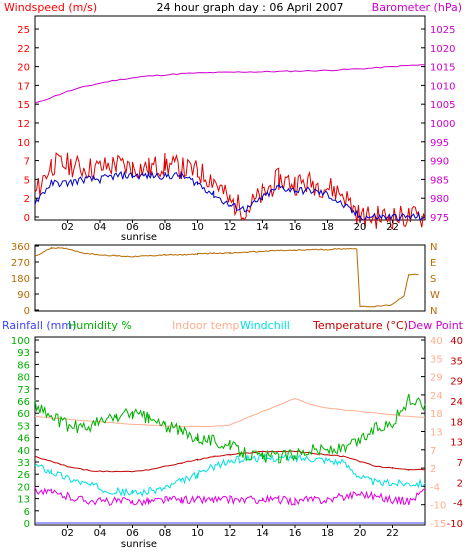 The height and width of the screenshot is (556, 466). What do you see at coordinates (20, 341) in the screenshot?
I see `humidity-ytick-label: 100` at bounding box center [20, 341].